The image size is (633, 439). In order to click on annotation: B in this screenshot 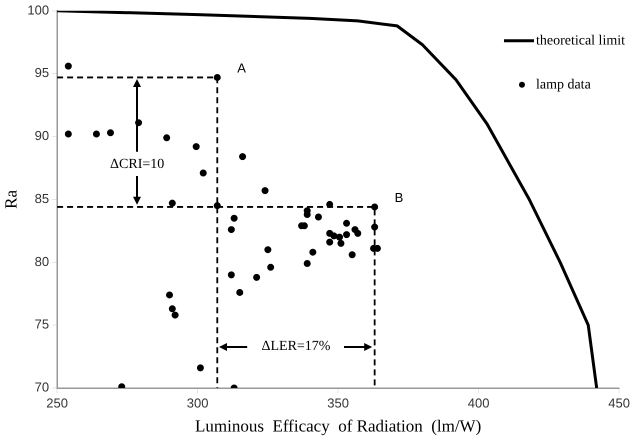, I will do `click(399, 198)`.